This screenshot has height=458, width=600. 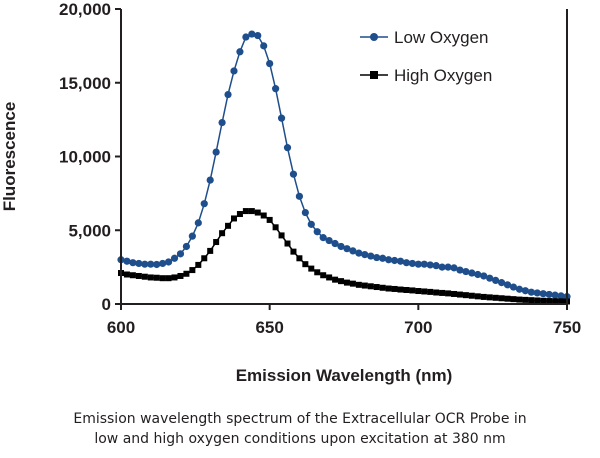 What do you see at coordinates (443, 75) in the screenshot?
I see `legend-label-high-oxygen: High Oxygen` at bounding box center [443, 75].